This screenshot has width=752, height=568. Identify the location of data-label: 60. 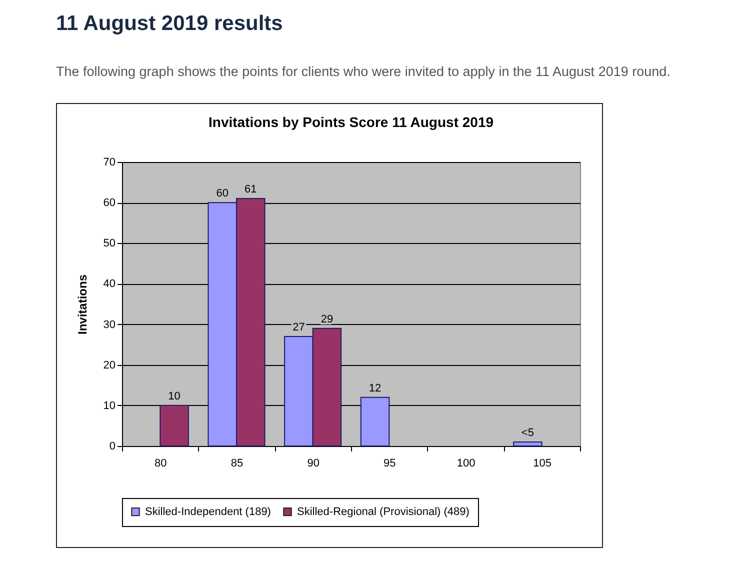
(222, 194).